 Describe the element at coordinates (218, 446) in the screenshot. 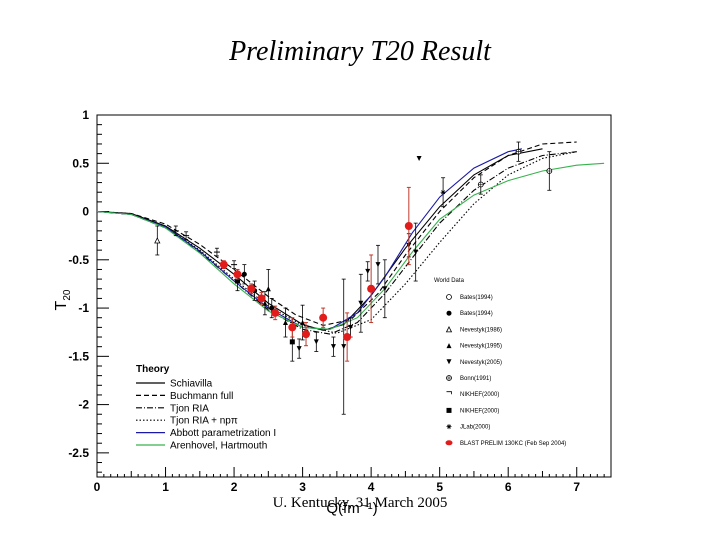

I see `theory-legend-label: Arenhovel, Hartmouth` at that location.